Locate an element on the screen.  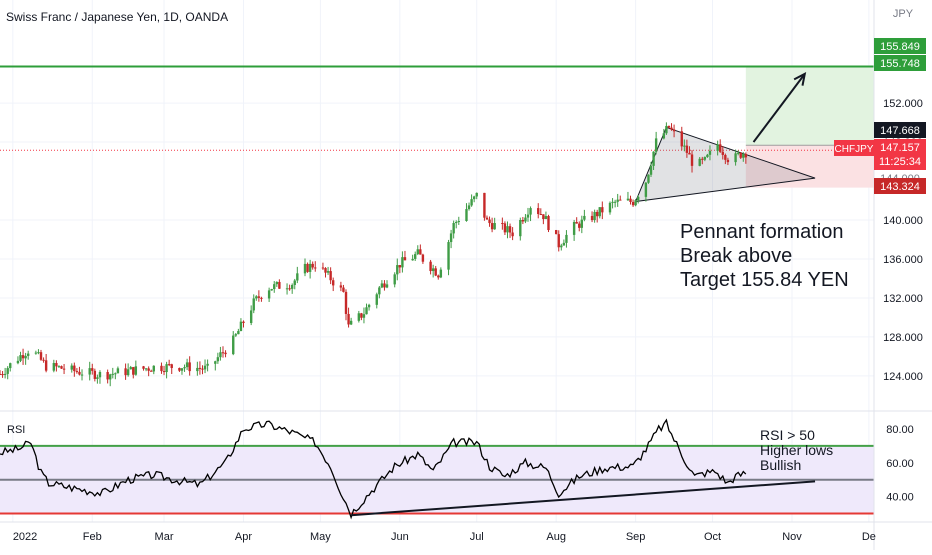
time-tick-label: 2022 is located at coordinates (25, 537).